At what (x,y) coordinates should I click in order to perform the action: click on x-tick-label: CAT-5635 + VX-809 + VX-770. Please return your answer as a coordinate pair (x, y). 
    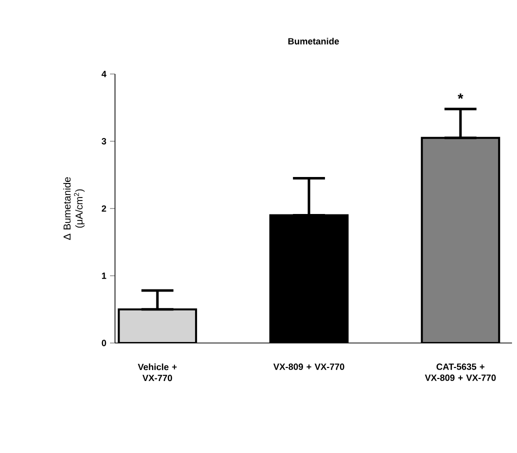
    Looking at the image, I should click on (460, 372).